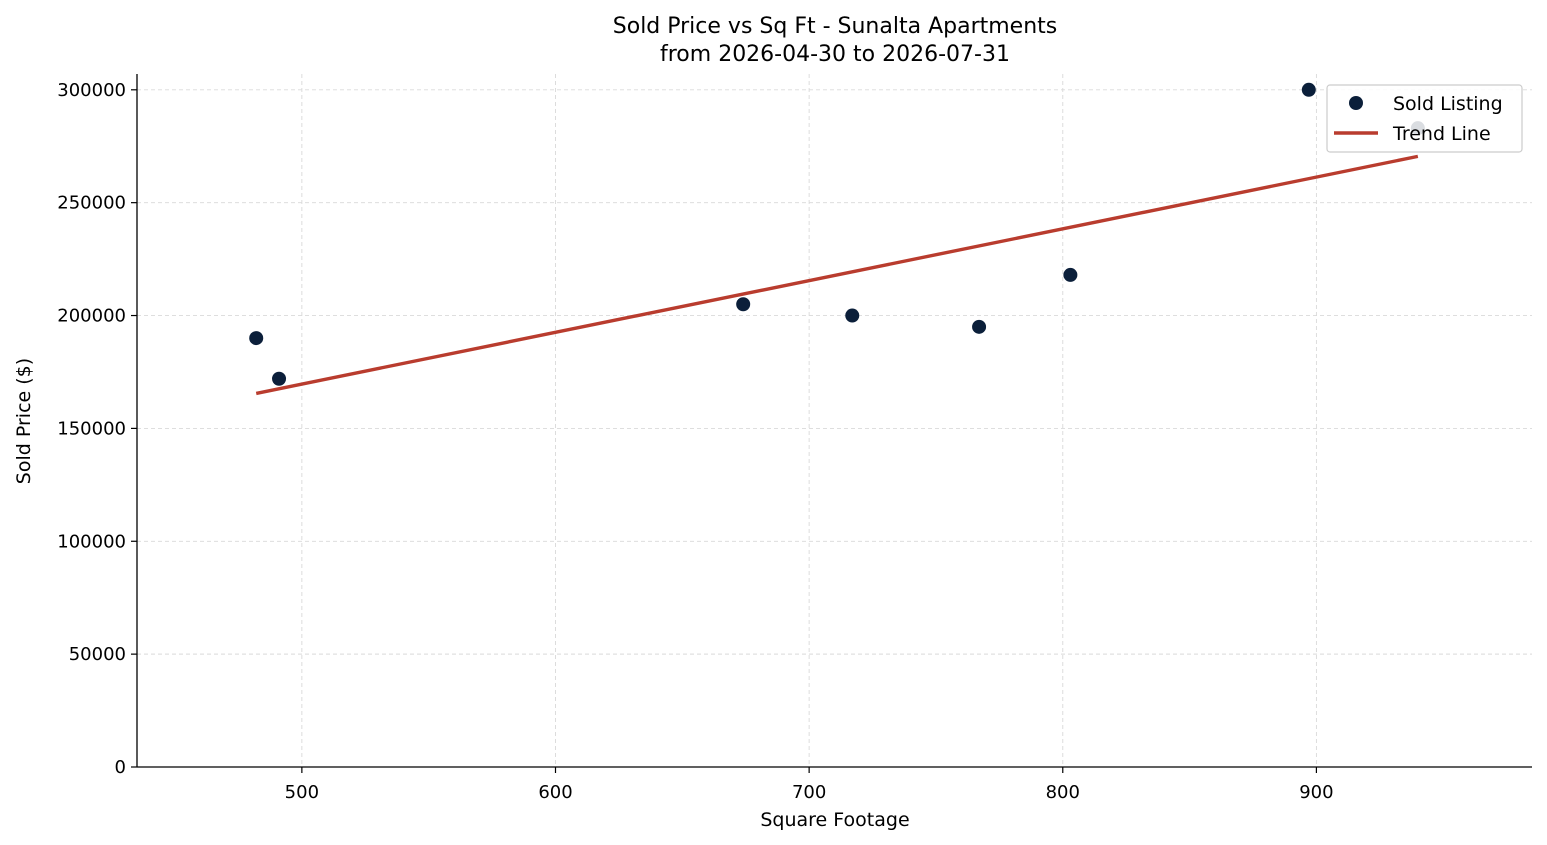  What do you see at coordinates (555, 792) in the screenshot?
I see `x-tick-label: 600` at bounding box center [555, 792].